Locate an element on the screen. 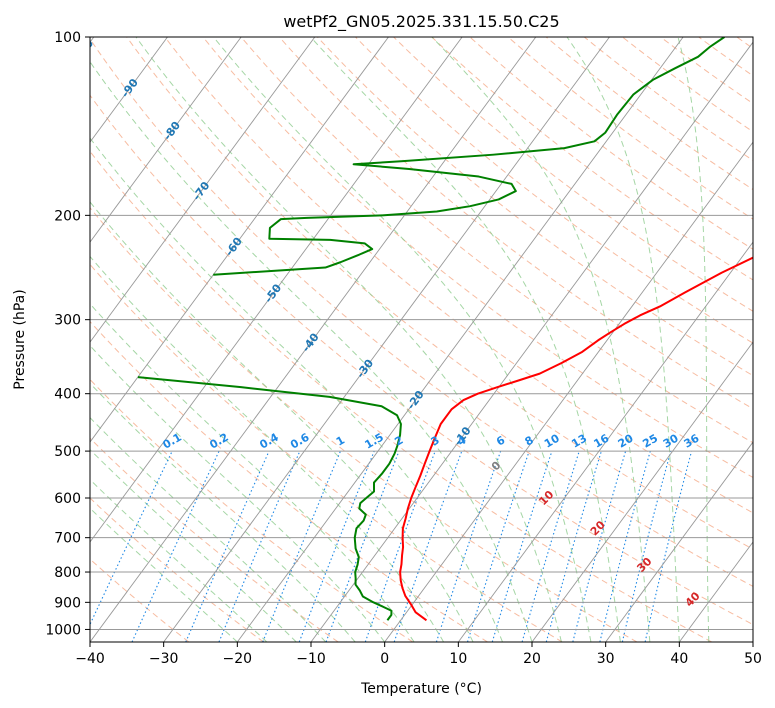  y-axis-label: Pressure (hPa) is located at coordinates (20, 339).